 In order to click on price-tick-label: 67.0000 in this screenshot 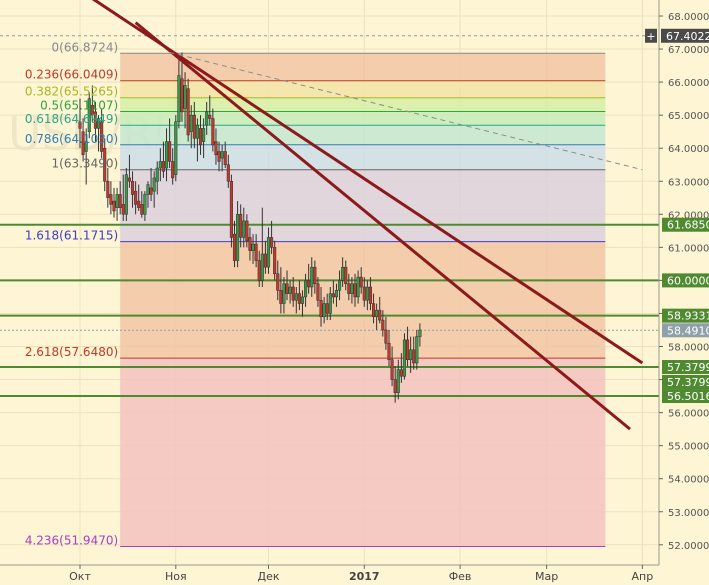, I will do `click(688, 50)`.